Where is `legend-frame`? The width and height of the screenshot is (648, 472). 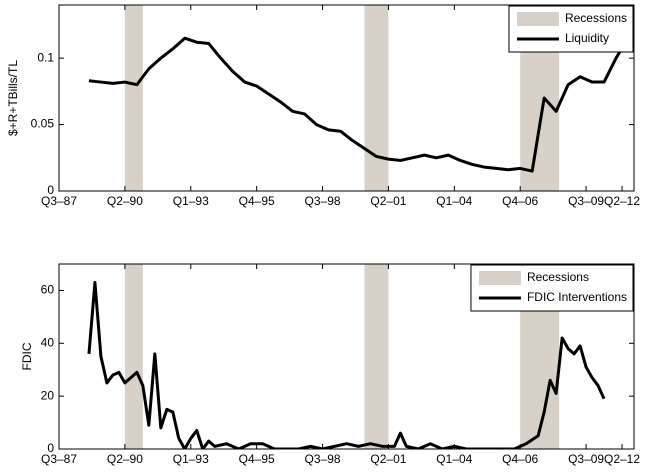
legend-frame is located at coordinates (571, 29).